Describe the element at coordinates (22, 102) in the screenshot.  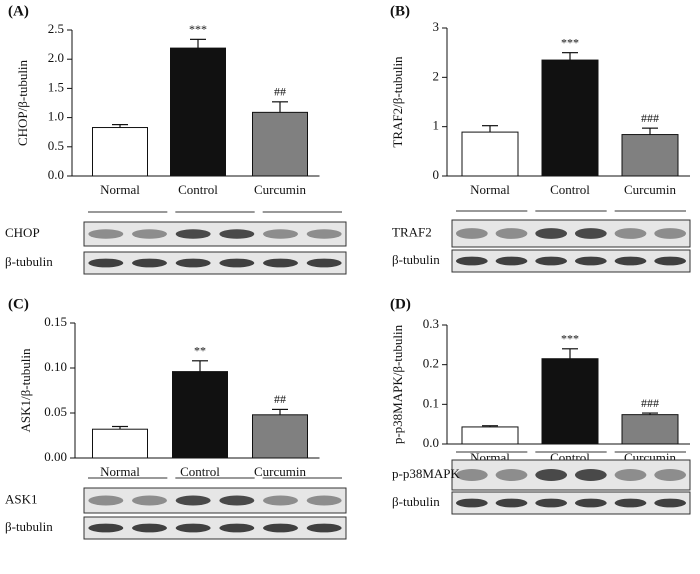
I see `y-axis-label: CHOP/β-tubulin` at that location.